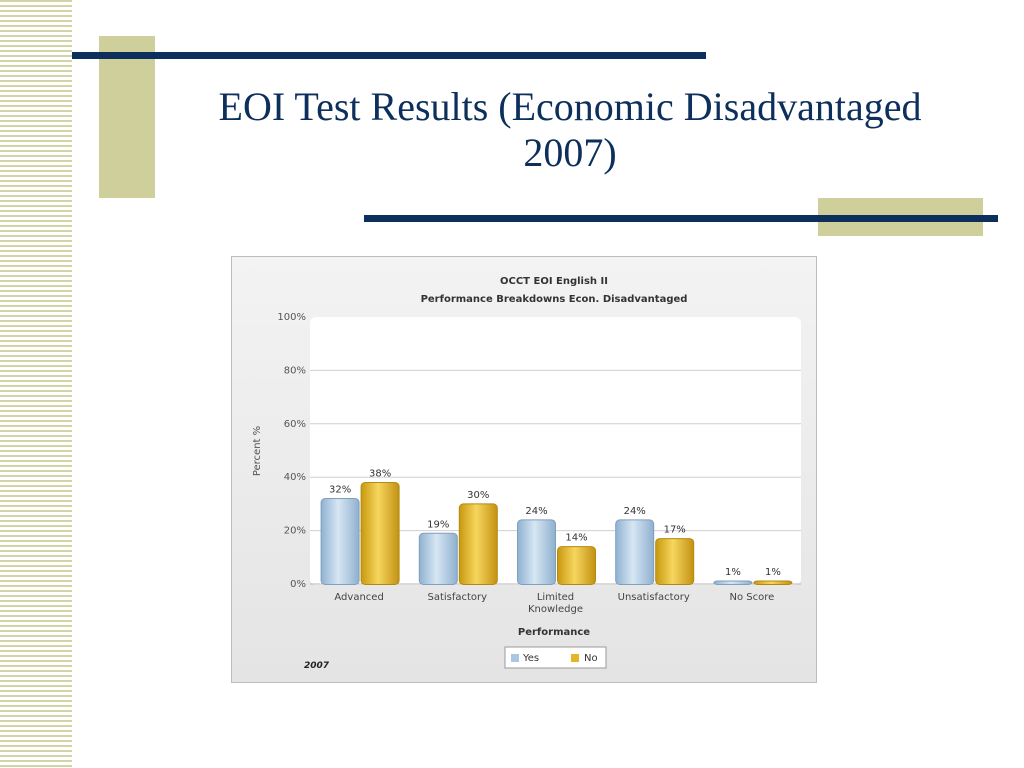 This screenshot has width=1024, height=768. Describe the element at coordinates (291, 317) in the screenshot. I see `y-tick-label: 100%` at that location.